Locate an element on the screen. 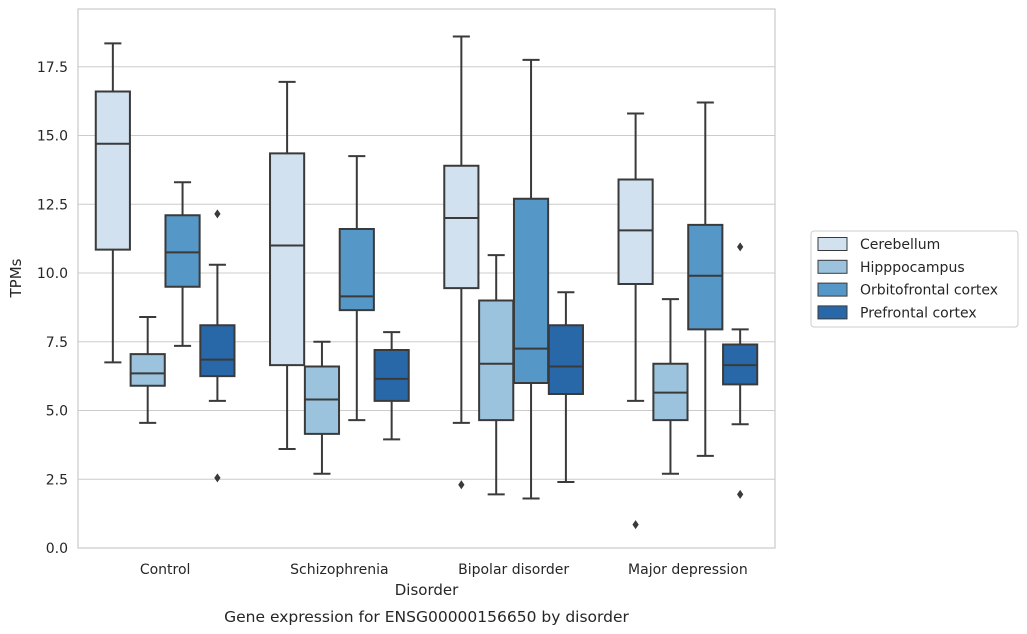 This screenshot has height=634, width=1027. y-tick-label: 0.0 is located at coordinates (57, 549).